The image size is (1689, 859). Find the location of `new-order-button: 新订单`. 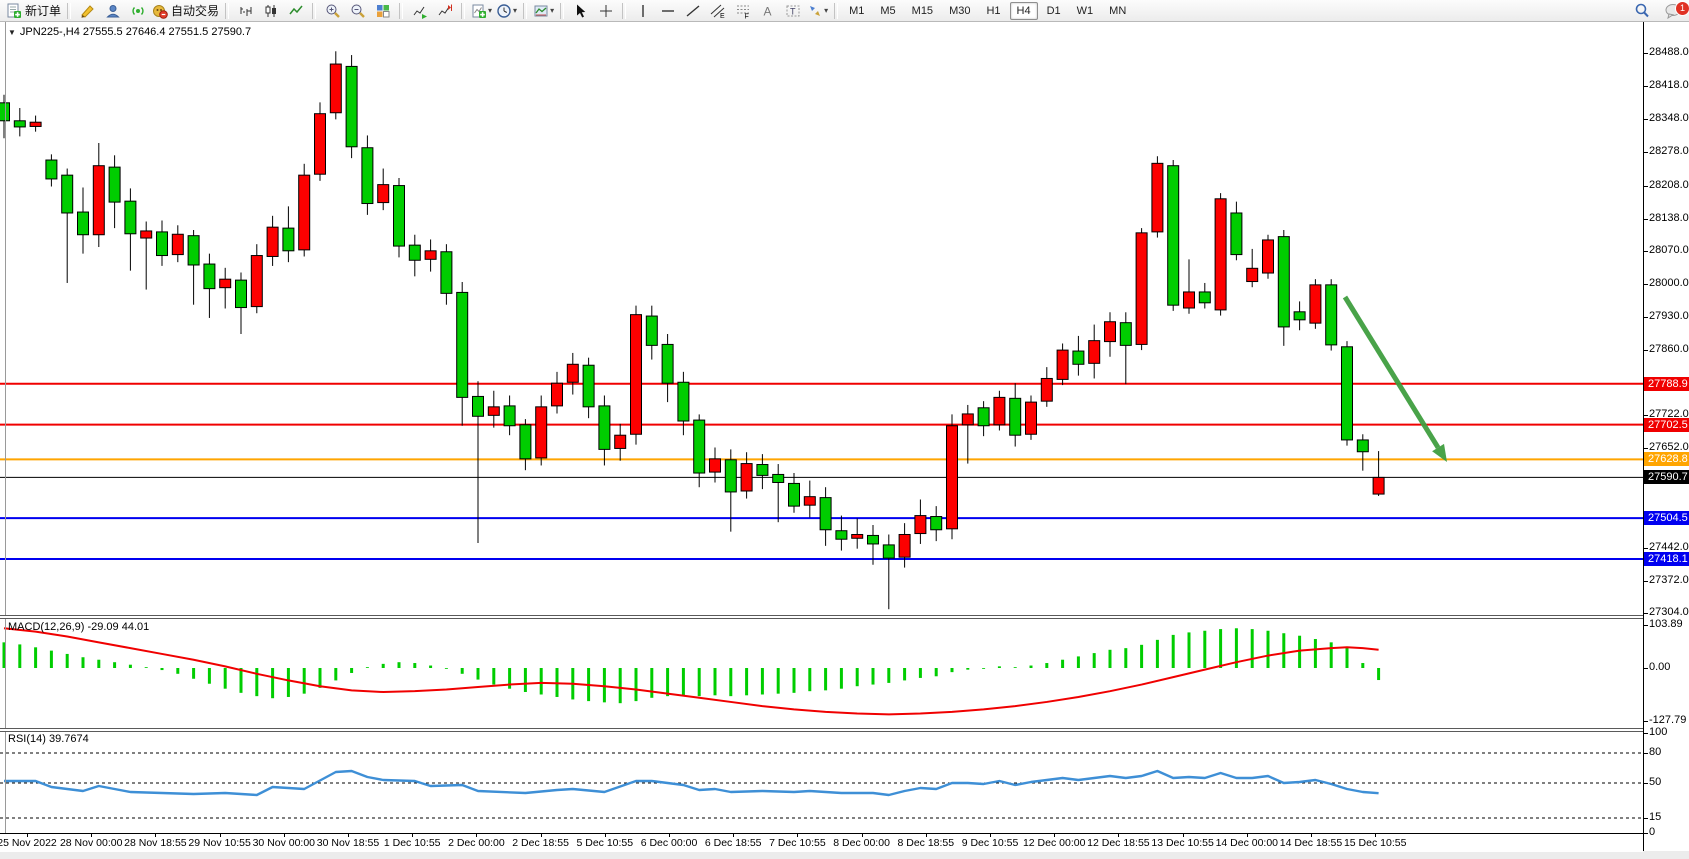

new-order-button: 新订单 is located at coordinates (33, 10).